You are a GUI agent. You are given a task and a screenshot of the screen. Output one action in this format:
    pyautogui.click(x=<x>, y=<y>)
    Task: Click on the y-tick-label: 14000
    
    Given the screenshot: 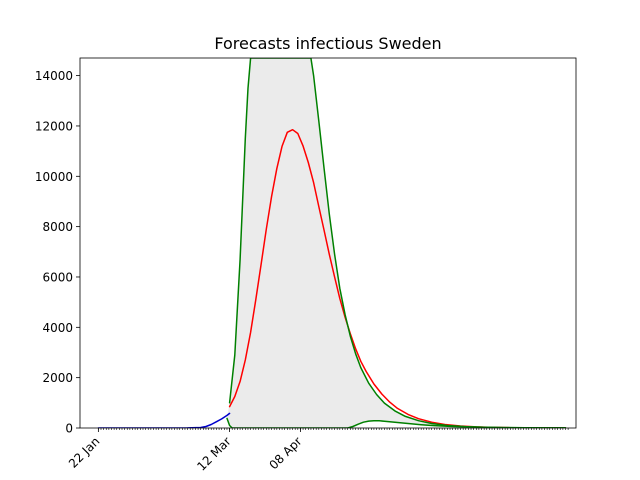 What is the action you would take?
    pyautogui.click(x=54, y=76)
    